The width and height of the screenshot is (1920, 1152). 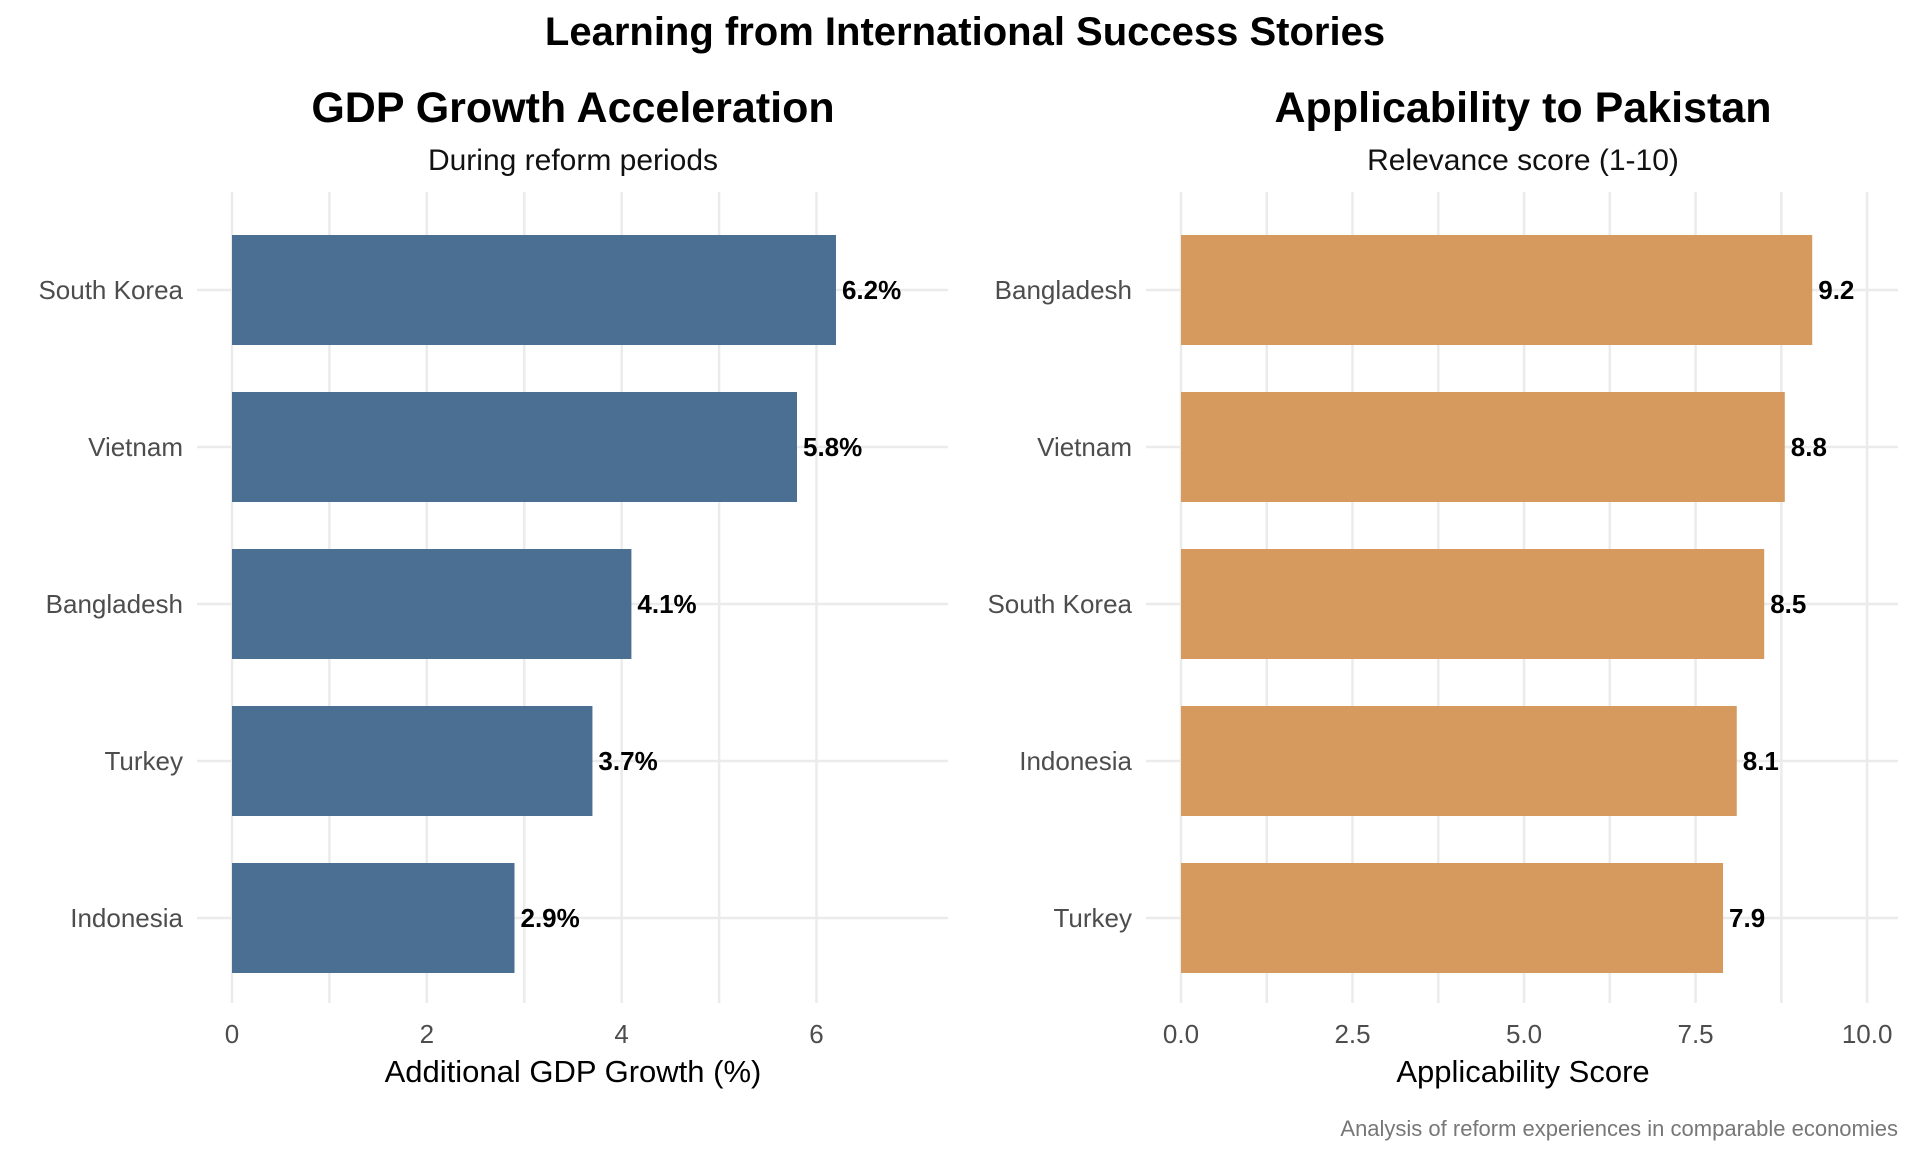 What do you see at coordinates (627, 761) in the screenshot?
I see `data-label: 3.7%` at bounding box center [627, 761].